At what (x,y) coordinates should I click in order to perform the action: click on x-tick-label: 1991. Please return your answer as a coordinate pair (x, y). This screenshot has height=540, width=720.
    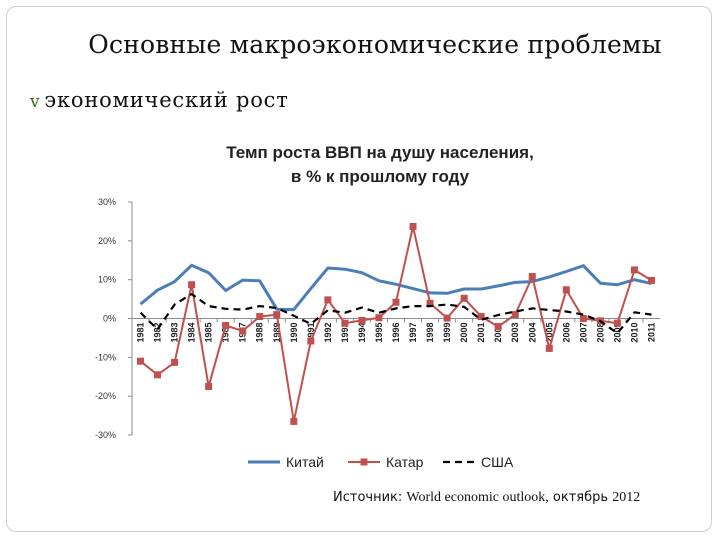
    Looking at the image, I should click on (311, 333).